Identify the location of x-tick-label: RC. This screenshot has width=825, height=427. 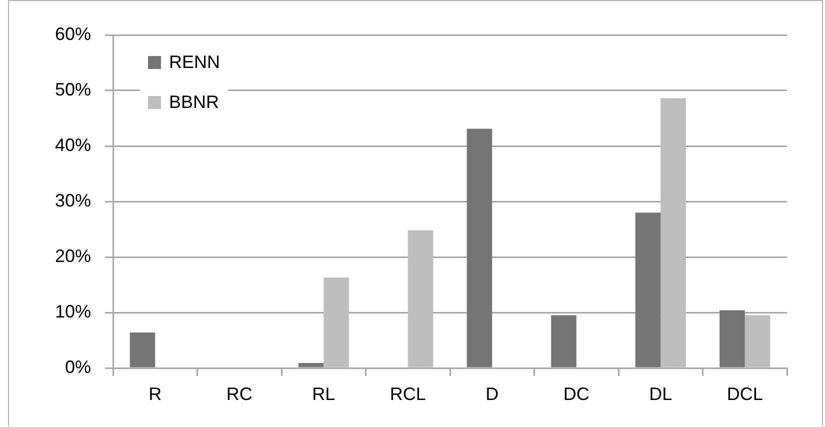
(239, 394).